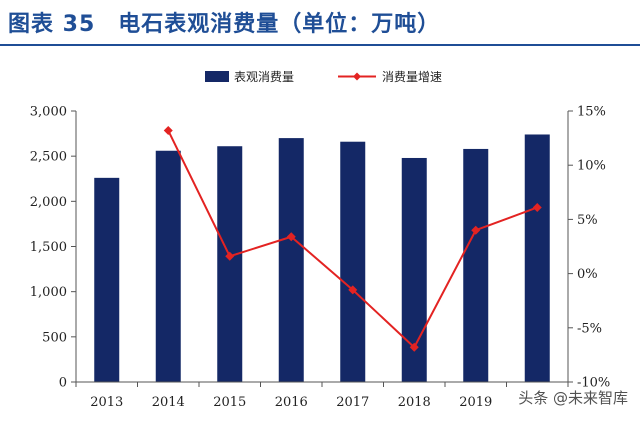  What do you see at coordinates (291, 402) in the screenshot?
I see `x-tick-label: 2016` at bounding box center [291, 402].